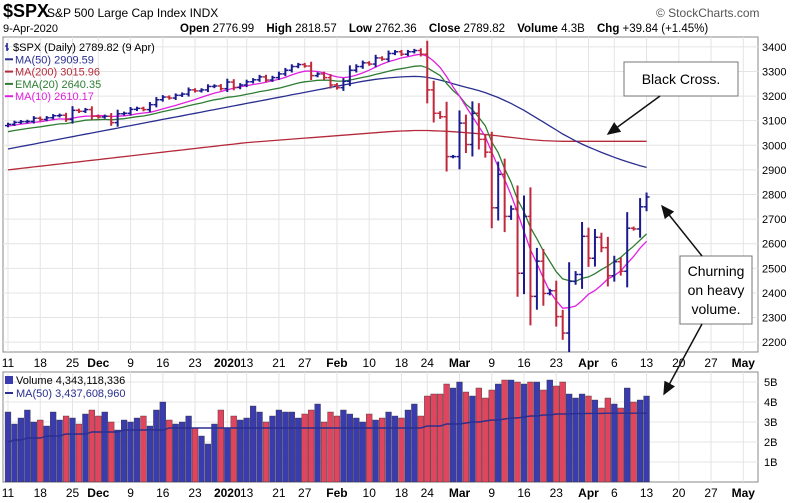 The height and width of the screenshot is (503, 800). I want to click on legend-price-swatch, so click(7, 47).